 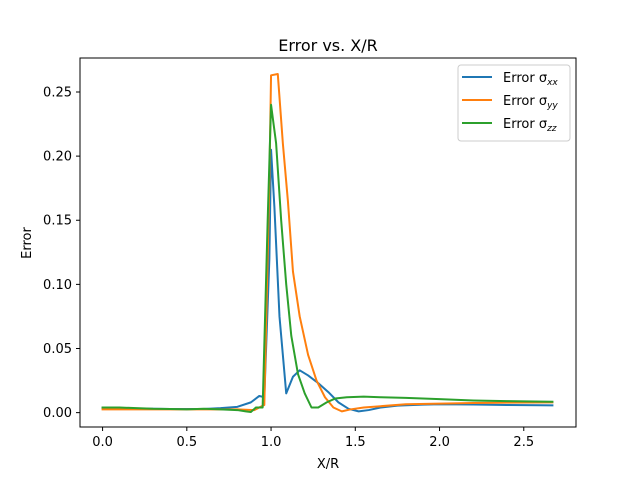 What do you see at coordinates (57, 413) in the screenshot?
I see `y-tick-label: 0.00` at bounding box center [57, 413].